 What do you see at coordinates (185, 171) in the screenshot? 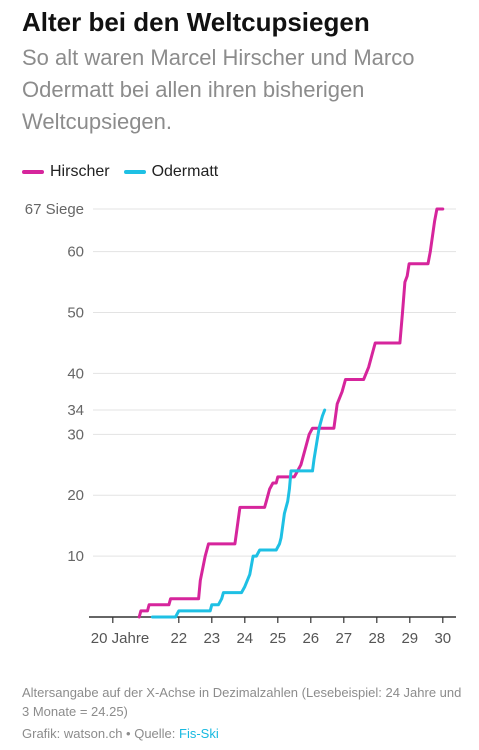
I see `legend-label-odermatt: Odermatt` at bounding box center [185, 171].